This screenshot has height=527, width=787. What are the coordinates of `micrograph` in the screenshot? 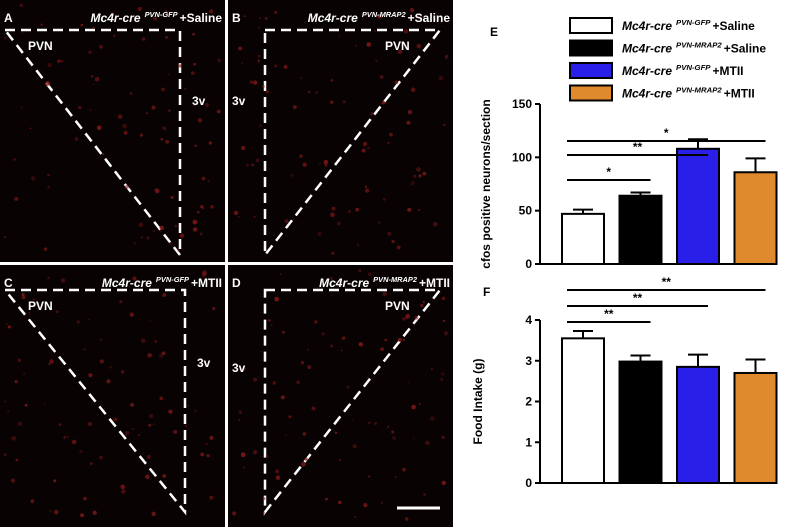 It's located at (112, 131).